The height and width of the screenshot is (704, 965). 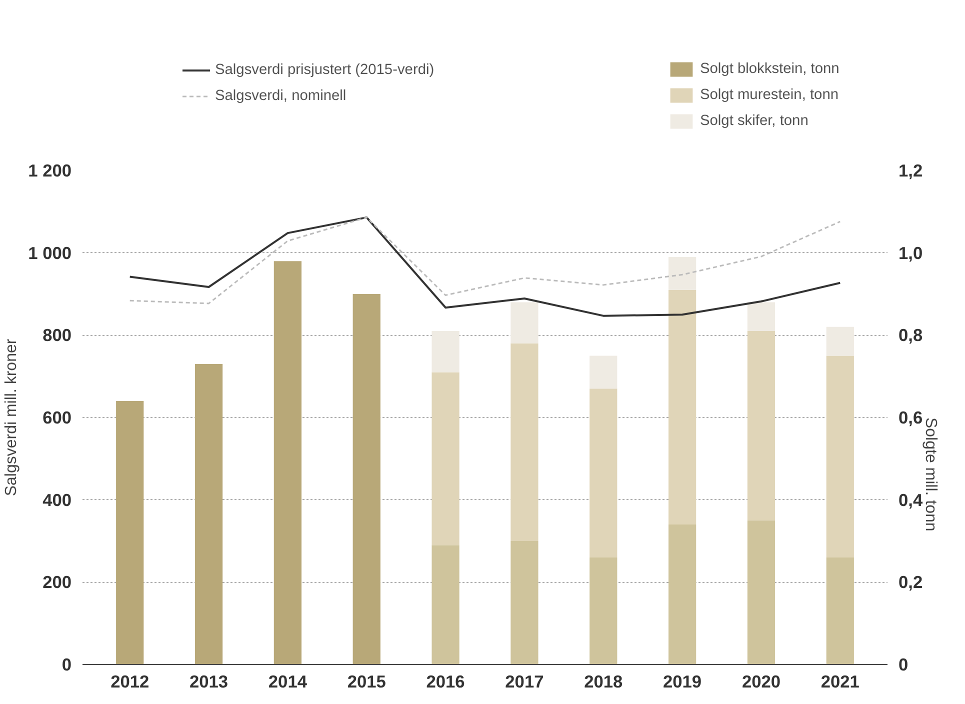 What do you see at coordinates (903, 664) in the screenshot?
I see `y2-tick-label: 0` at bounding box center [903, 664].